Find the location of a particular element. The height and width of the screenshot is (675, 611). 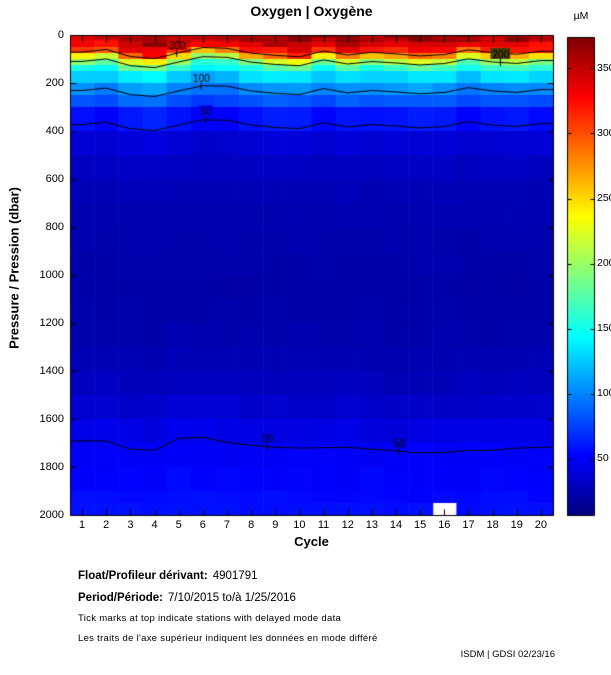

x-tick-label: 6 is located at coordinates (202, 525).